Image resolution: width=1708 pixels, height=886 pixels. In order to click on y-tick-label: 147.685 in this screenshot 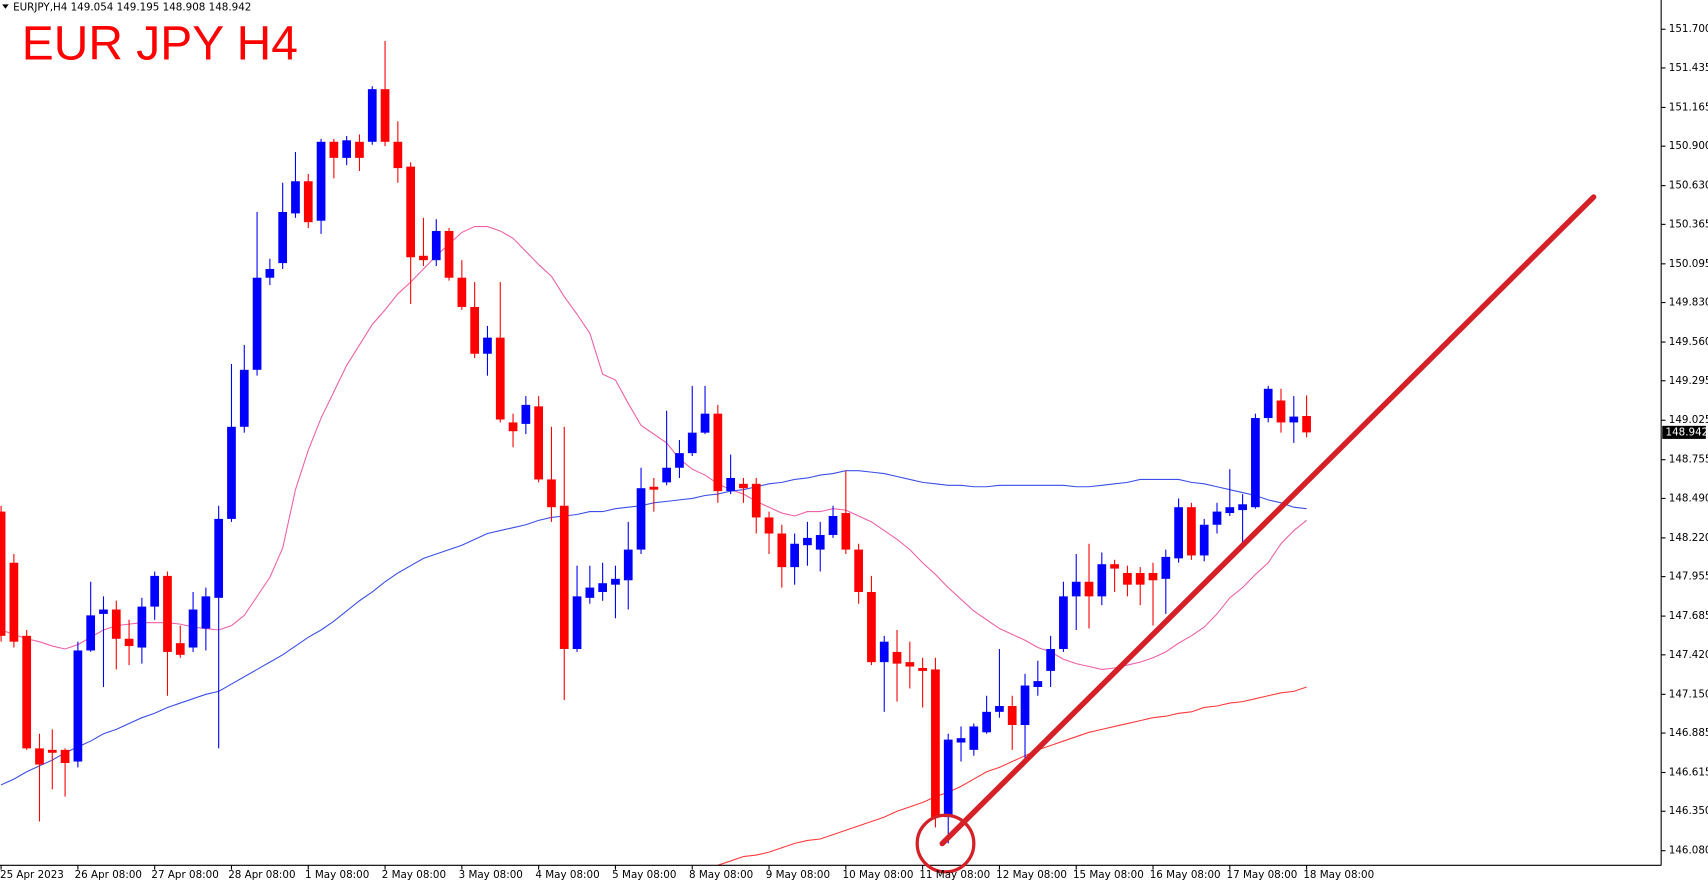, I will do `click(1688, 616)`.